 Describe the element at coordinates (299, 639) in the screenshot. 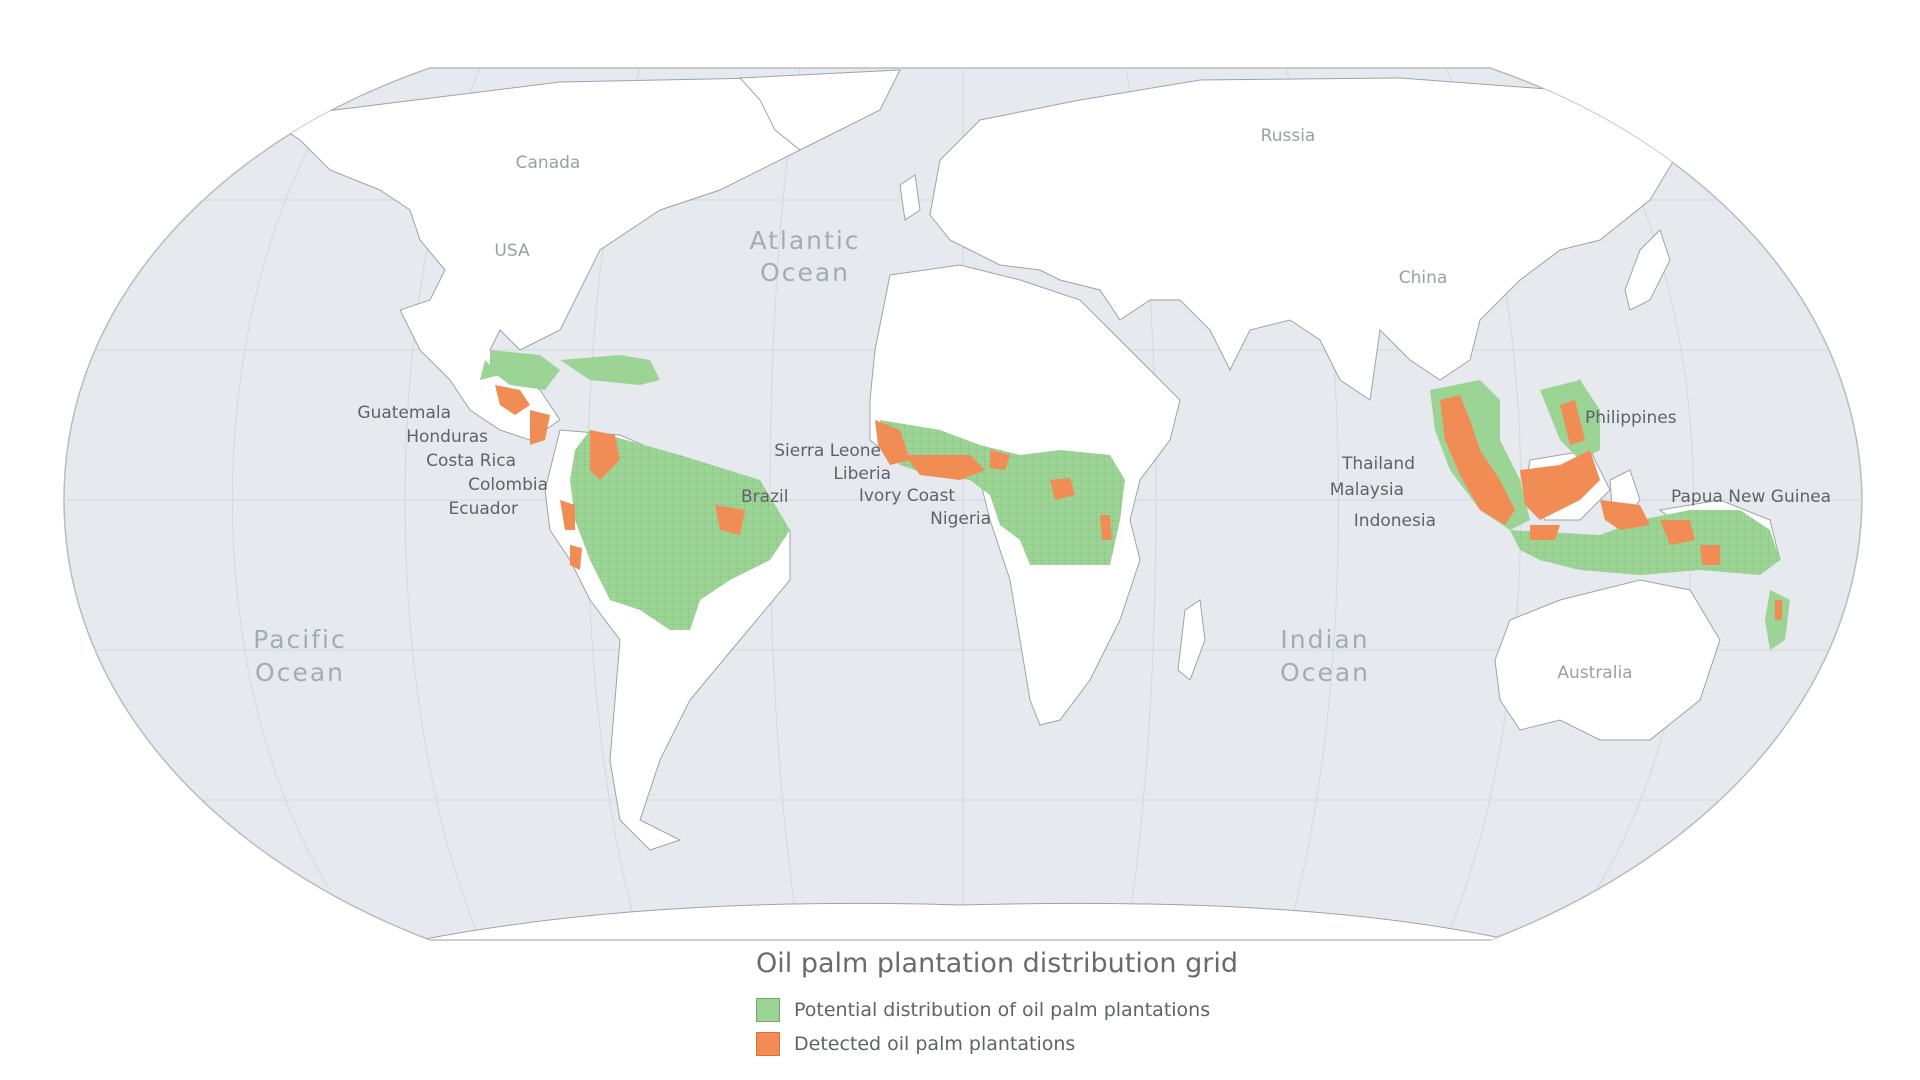

I see `pacific-ocean-label-1: Pacific` at that location.